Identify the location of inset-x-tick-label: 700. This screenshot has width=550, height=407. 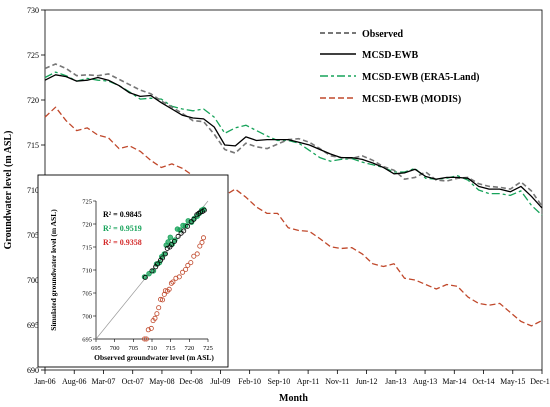
(115, 348).